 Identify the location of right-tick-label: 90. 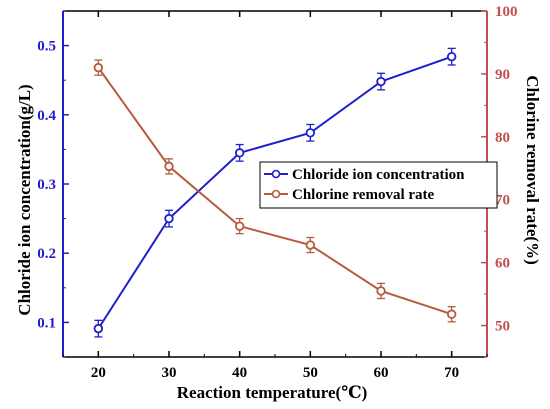
(502, 75).